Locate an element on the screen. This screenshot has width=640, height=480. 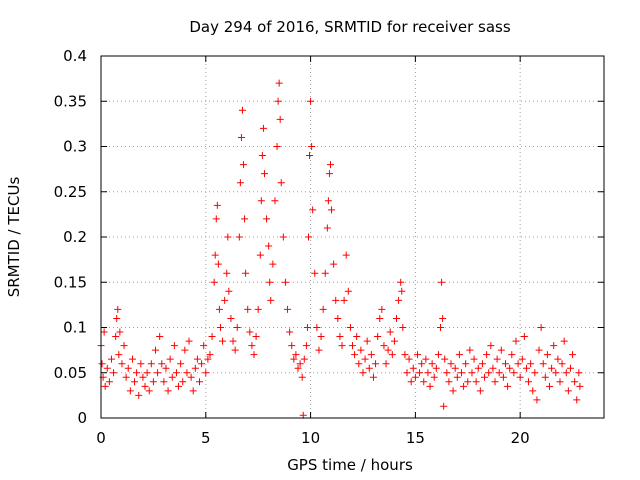
y-tick-label: 0.15 is located at coordinates (70, 282).